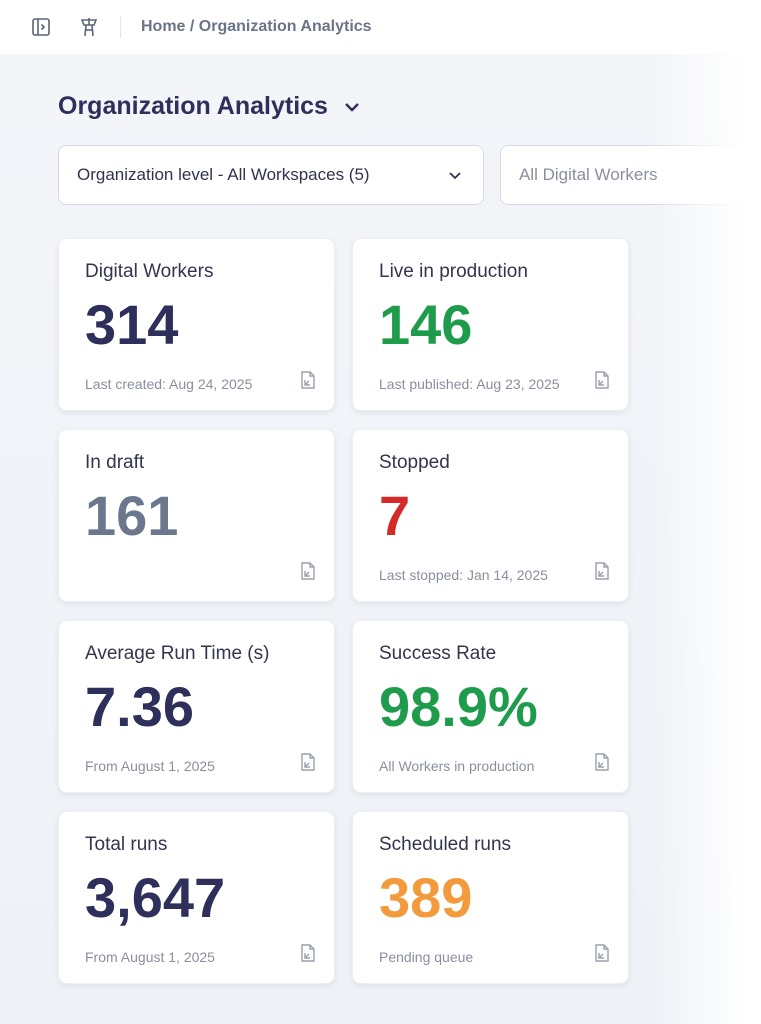  Describe the element at coordinates (445, 844) in the screenshot. I see `card-title: Scheduled runs` at that location.